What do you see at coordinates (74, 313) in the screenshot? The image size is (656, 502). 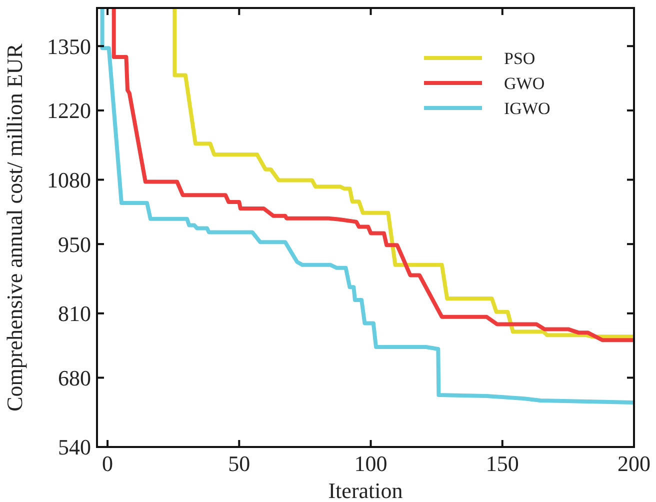 I see `y-tick-label: 810` at bounding box center [74, 313].